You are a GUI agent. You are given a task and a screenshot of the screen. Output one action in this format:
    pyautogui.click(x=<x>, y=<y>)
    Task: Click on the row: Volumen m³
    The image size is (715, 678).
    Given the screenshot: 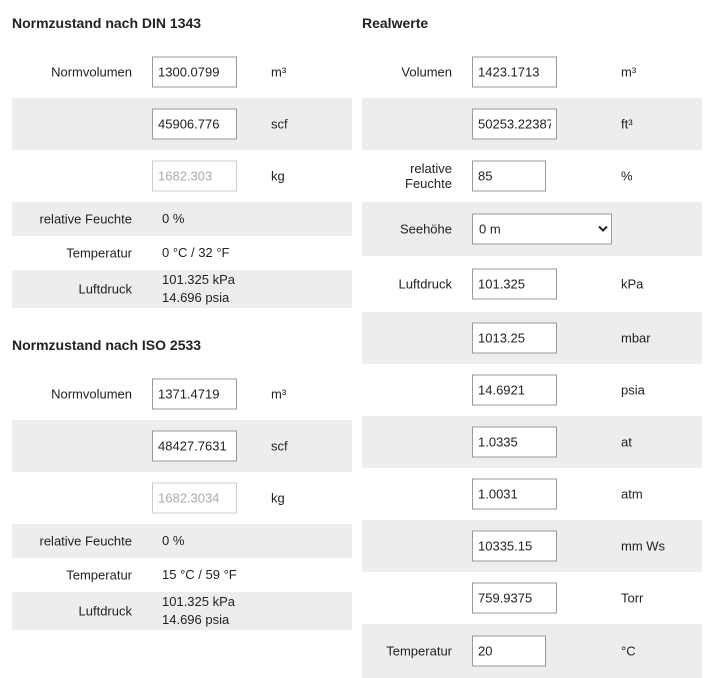 What is the action you would take?
    pyautogui.click(x=532, y=72)
    